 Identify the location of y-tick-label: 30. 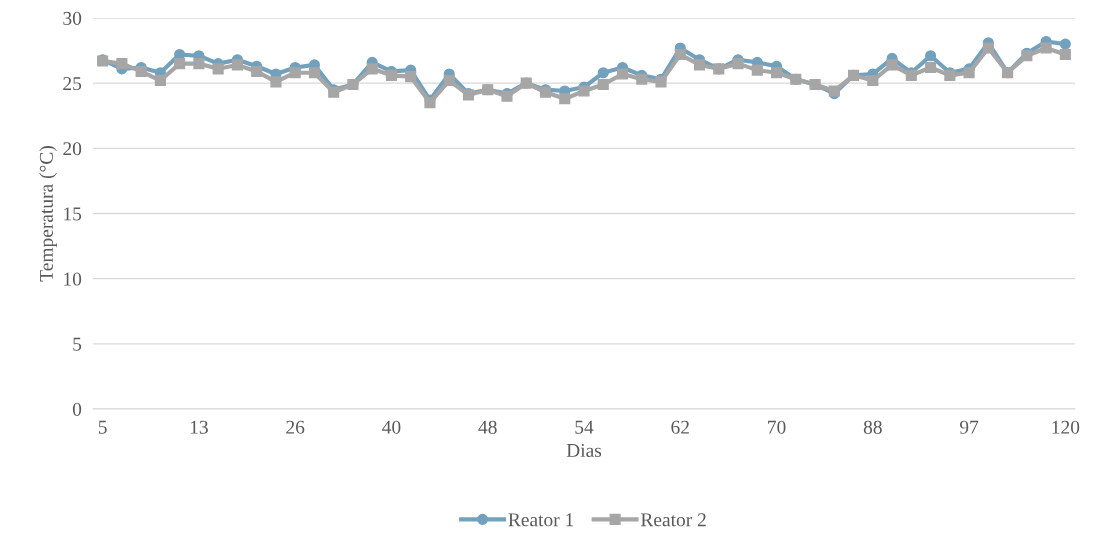
(72, 18).